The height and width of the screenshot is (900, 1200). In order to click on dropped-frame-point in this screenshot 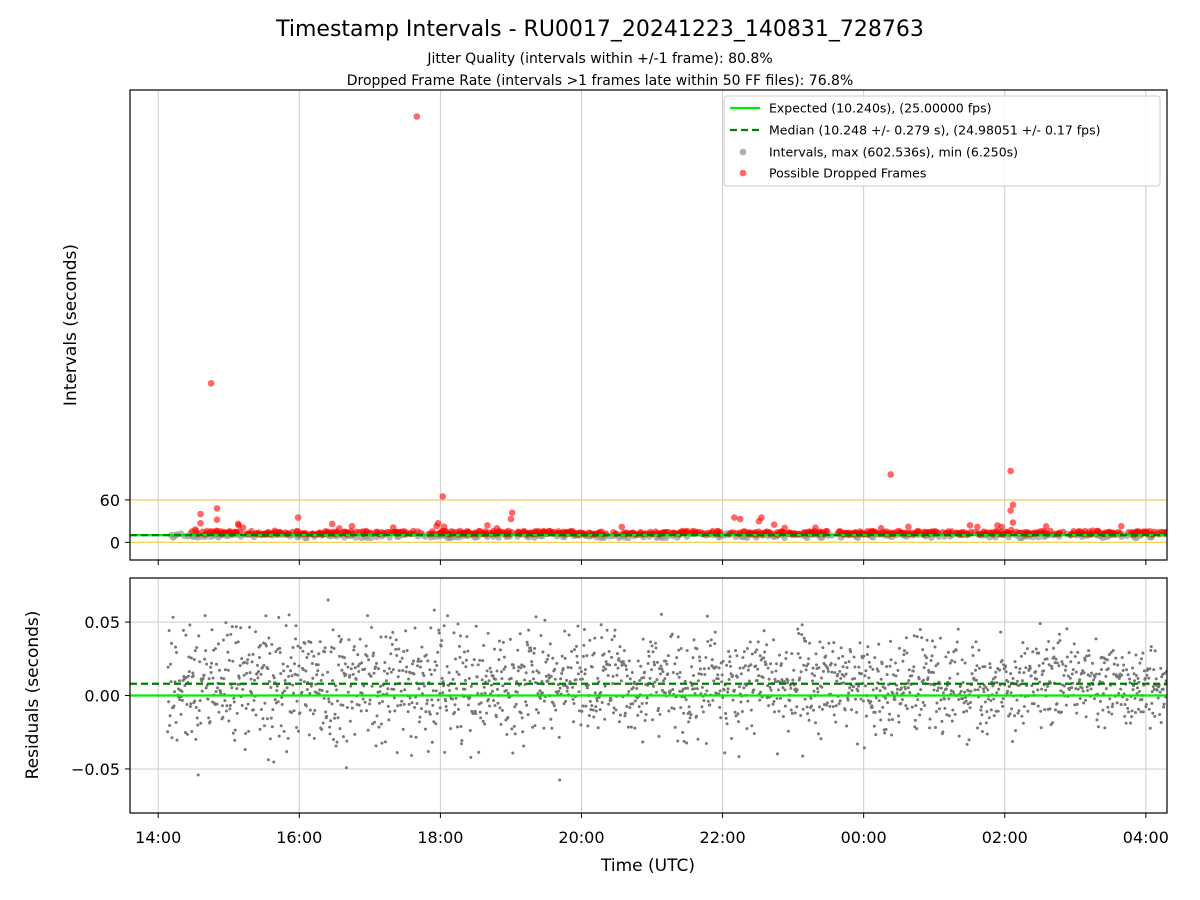, I will do `click(1063, 532)`.